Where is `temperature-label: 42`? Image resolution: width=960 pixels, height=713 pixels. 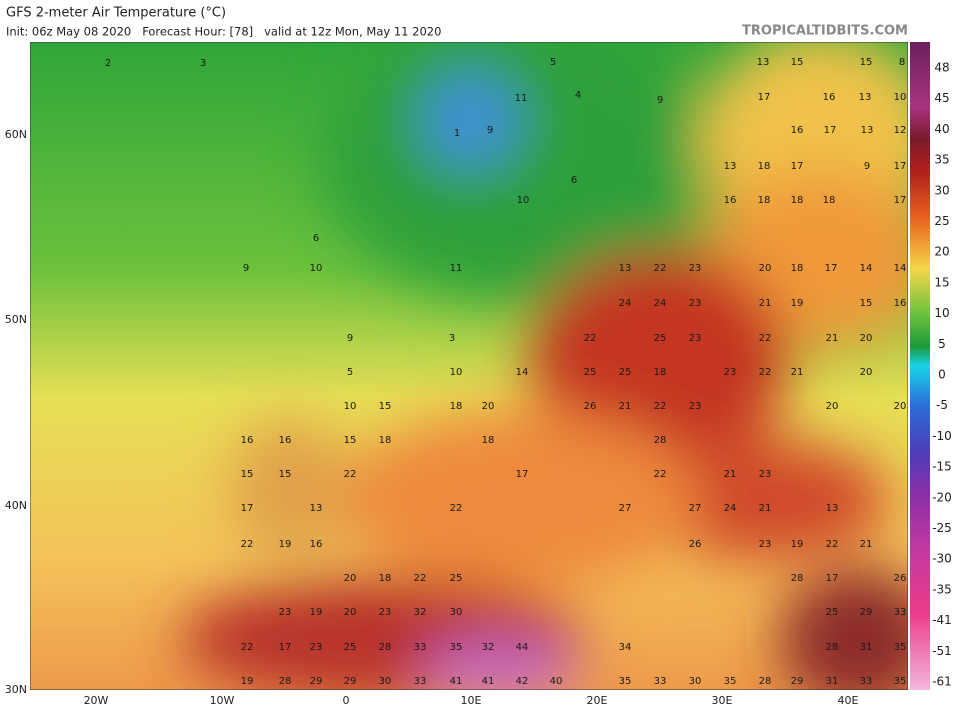 temperature-label: 42 is located at coordinates (522, 681).